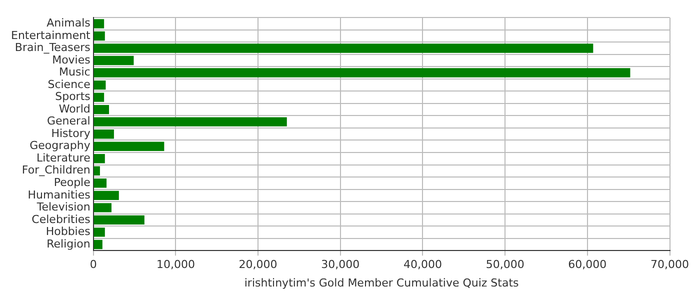 The width and height of the screenshot is (700, 300). What do you see at coordinates (340, 265) in the screenshot?
I see `x-tick-label: 30,000` at bounding box center [340, 265].